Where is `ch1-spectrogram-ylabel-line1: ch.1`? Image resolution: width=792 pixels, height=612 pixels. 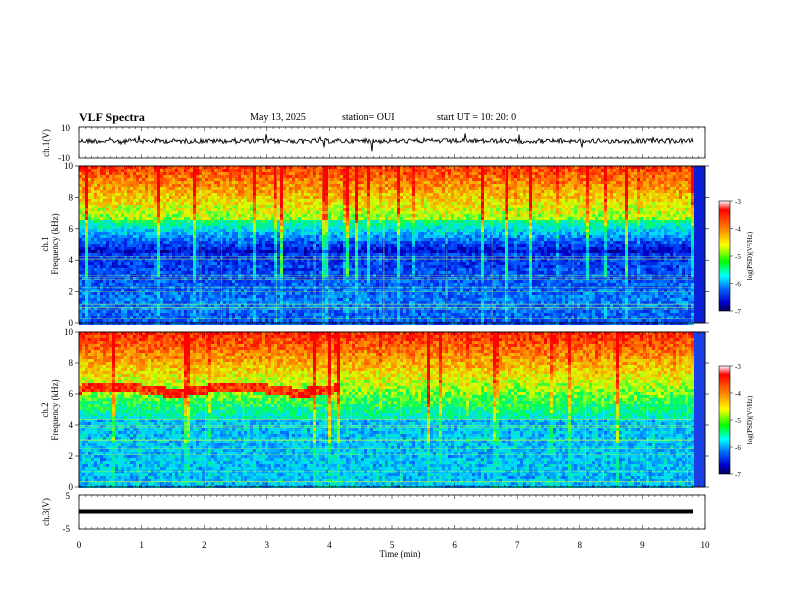
ch1-spectrogram-ylabel-line1: ch.1 is located at coordinates (45, 243).